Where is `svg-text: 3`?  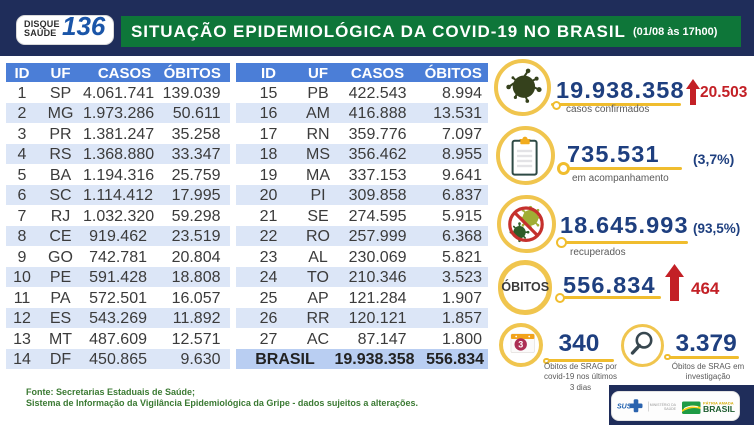
svg-text: 3 is located at coordinates (520, 344).